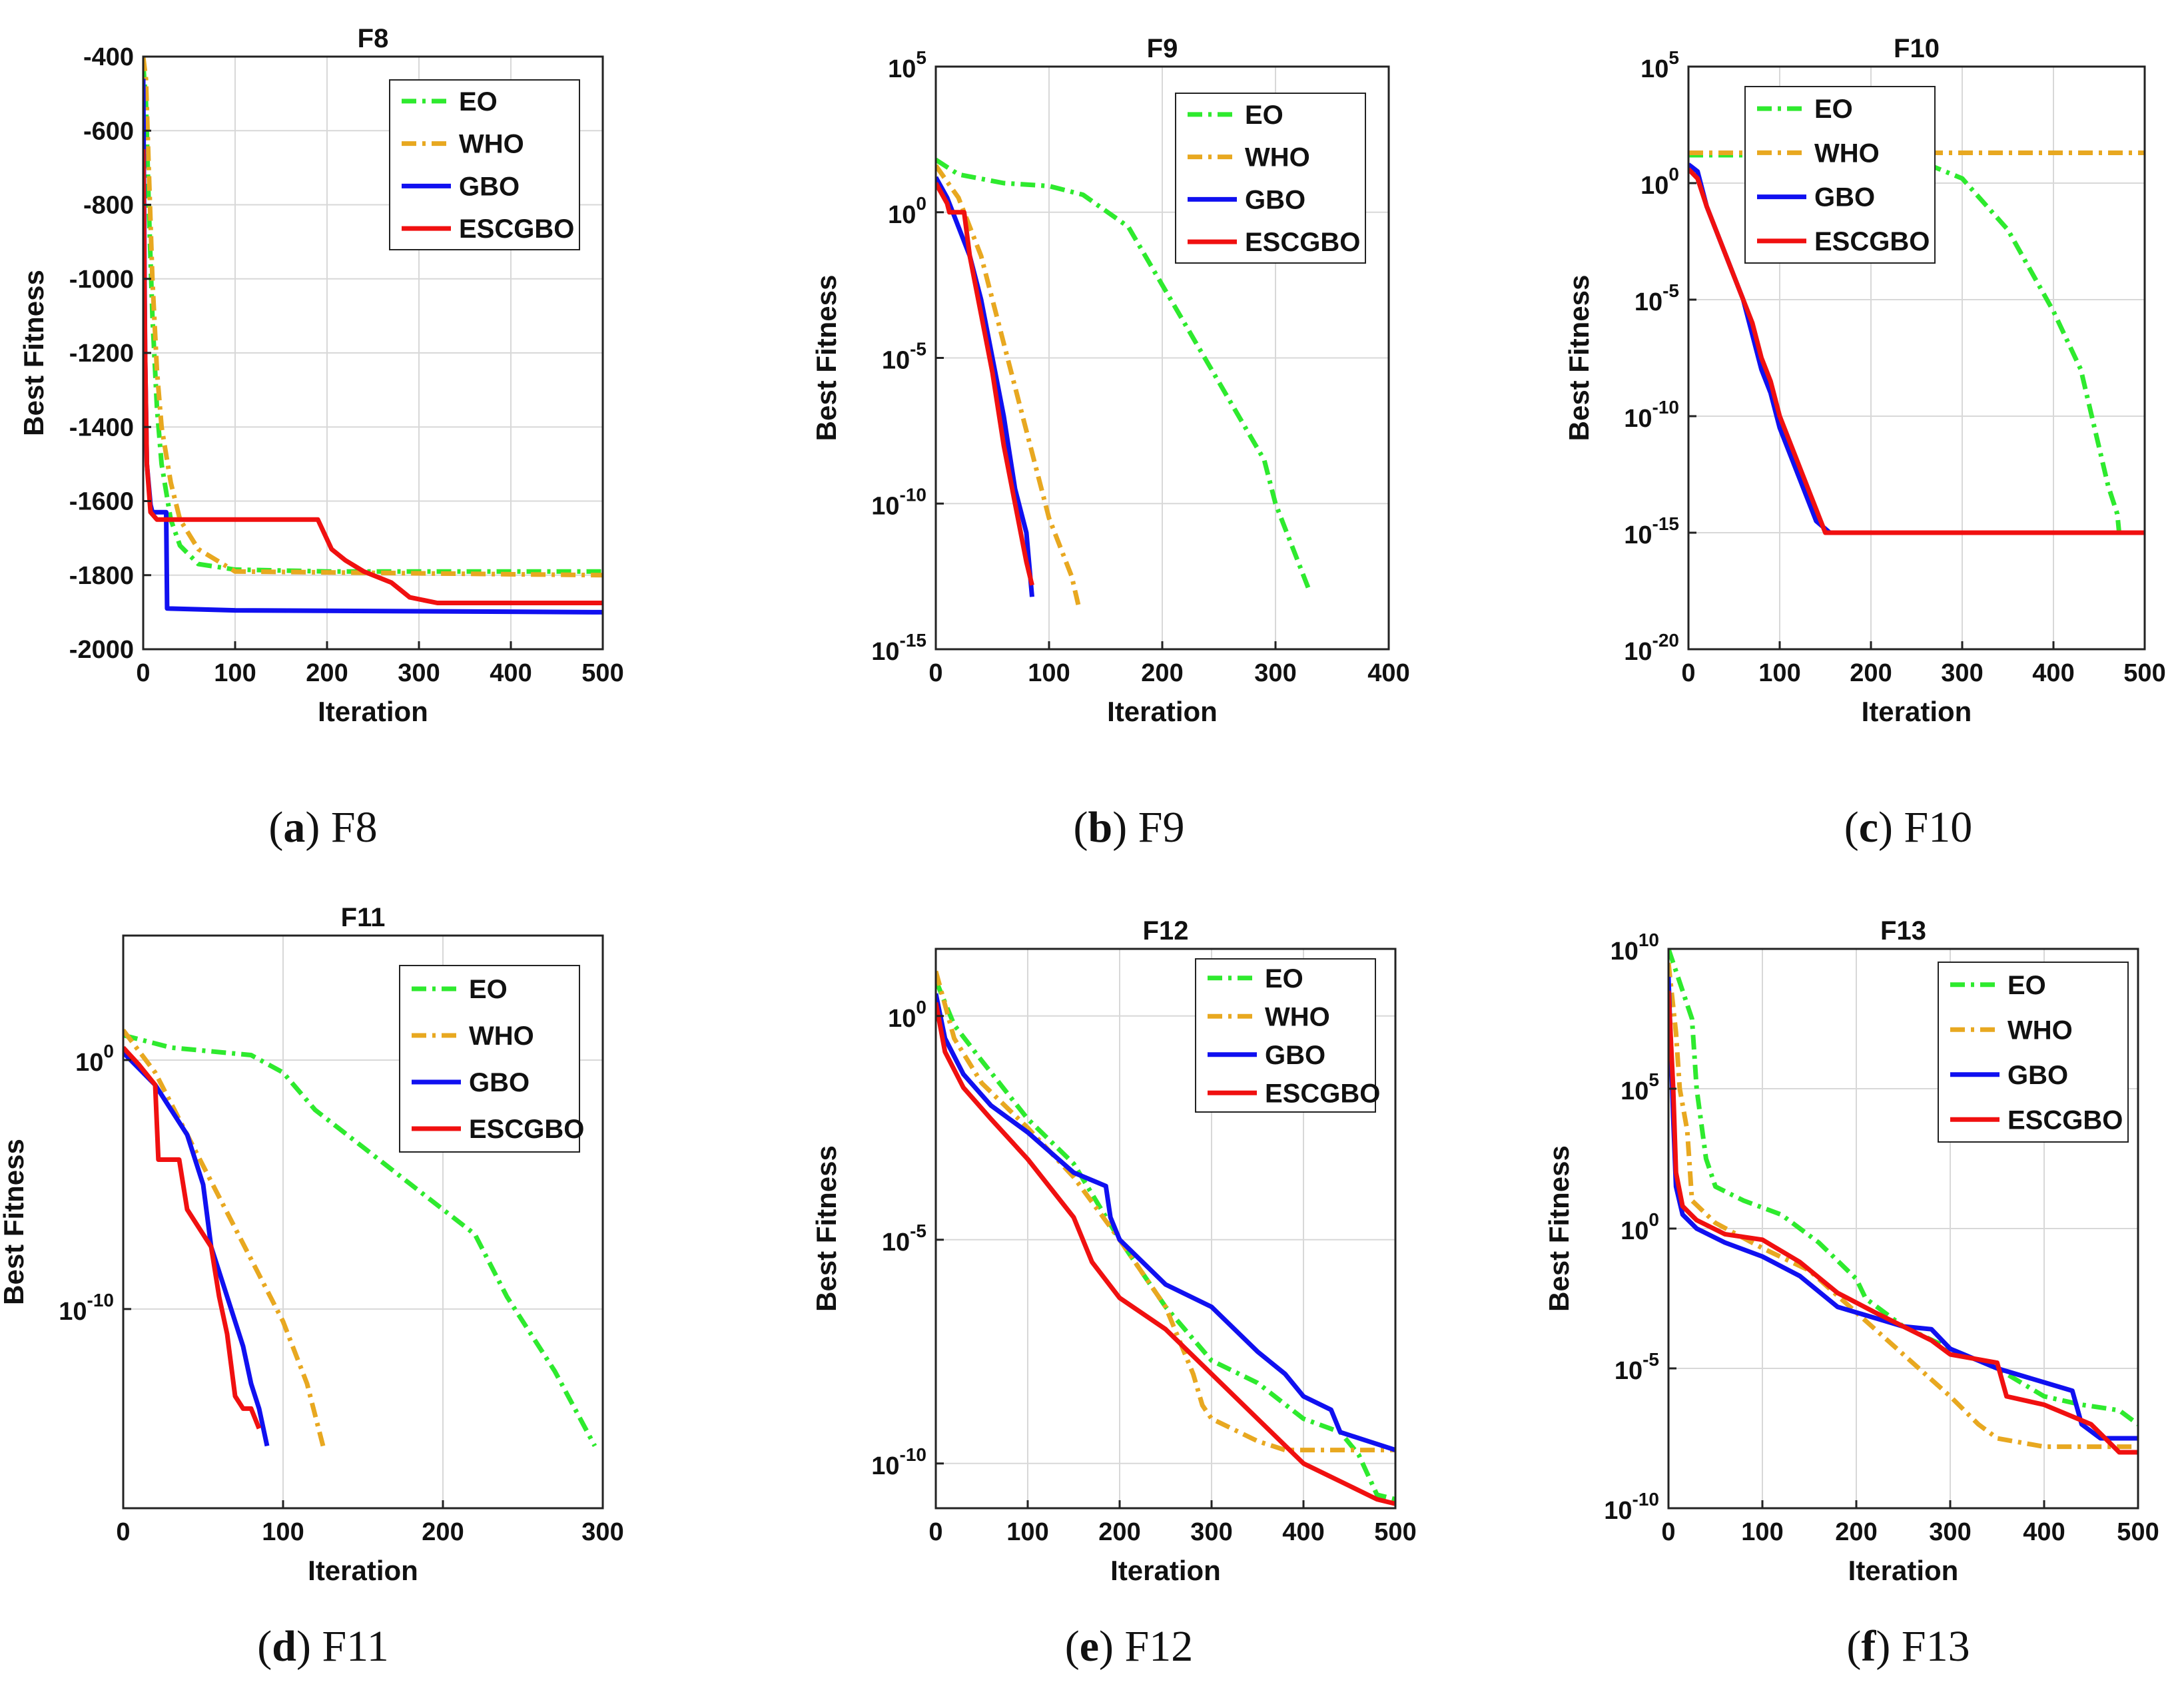 Image resolution: width=2184 pixels, height=1690 pixels. What do you see at coordinates (1129, 827) in the screenshot?
I see `caption-b: (b) F9` at bounding box center [1129, 827].